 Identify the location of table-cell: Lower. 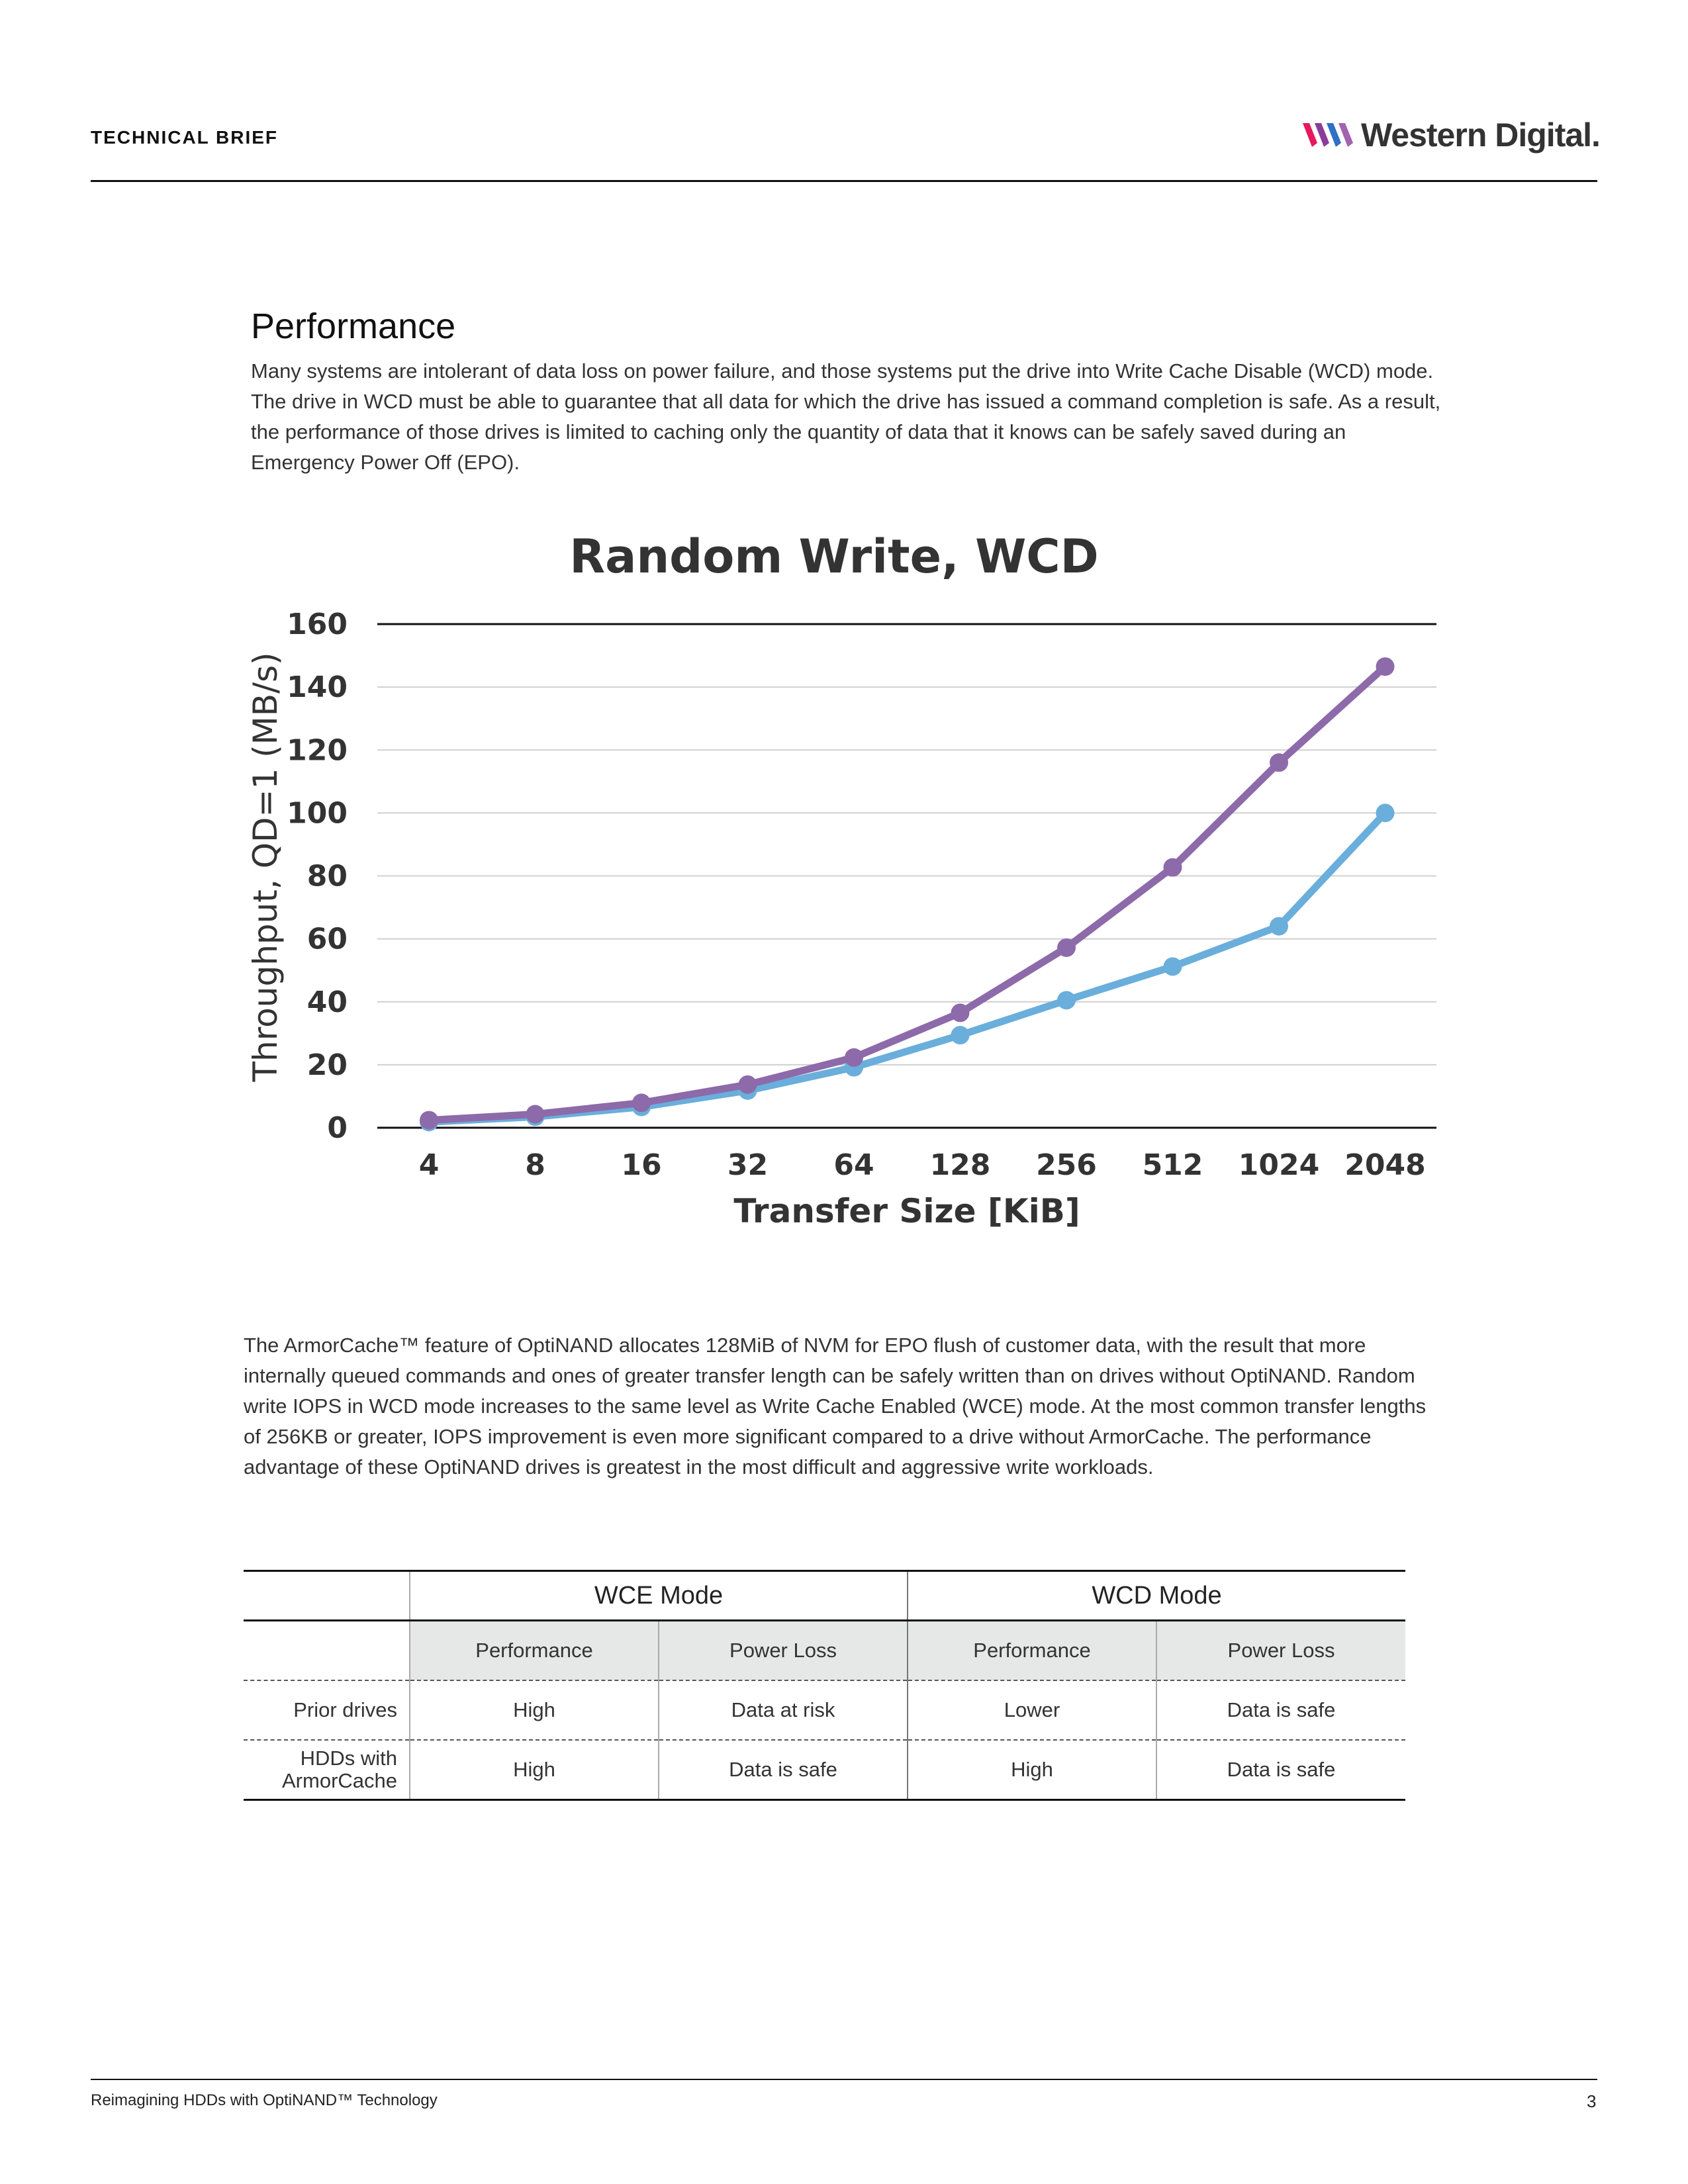
(1031, 1710).